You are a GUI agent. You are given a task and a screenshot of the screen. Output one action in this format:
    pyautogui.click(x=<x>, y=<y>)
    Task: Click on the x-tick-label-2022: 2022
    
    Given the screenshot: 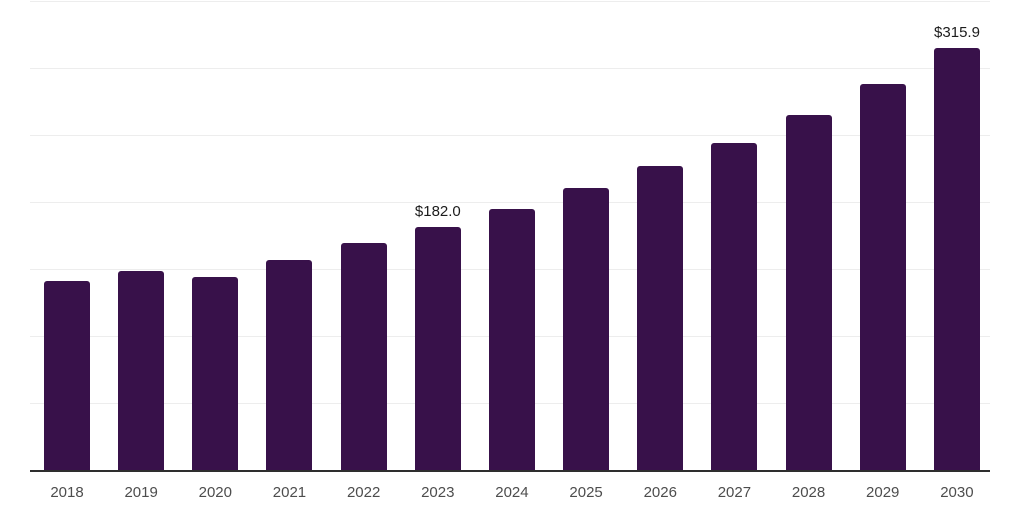 What is the action you would take?
    pyautogui.click(x=363, y=492)
    